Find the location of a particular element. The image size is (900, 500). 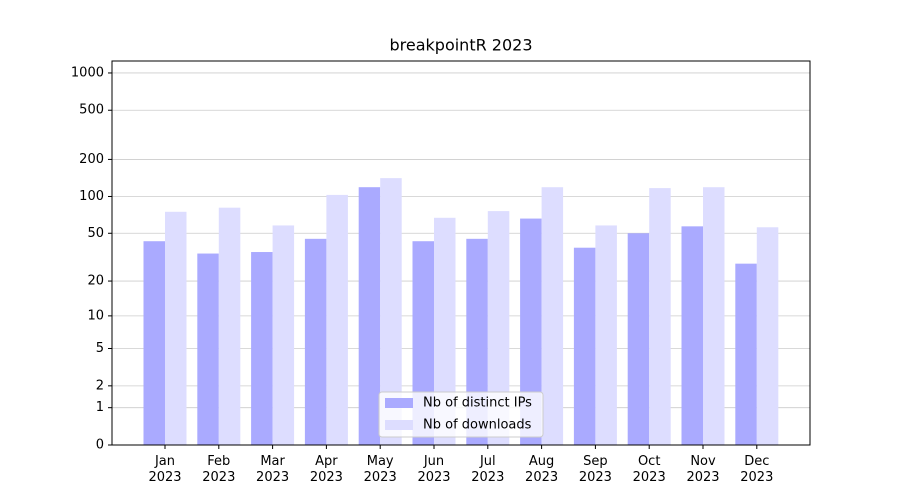

y-tick-label: 100 is located at coordinates (91, 196).